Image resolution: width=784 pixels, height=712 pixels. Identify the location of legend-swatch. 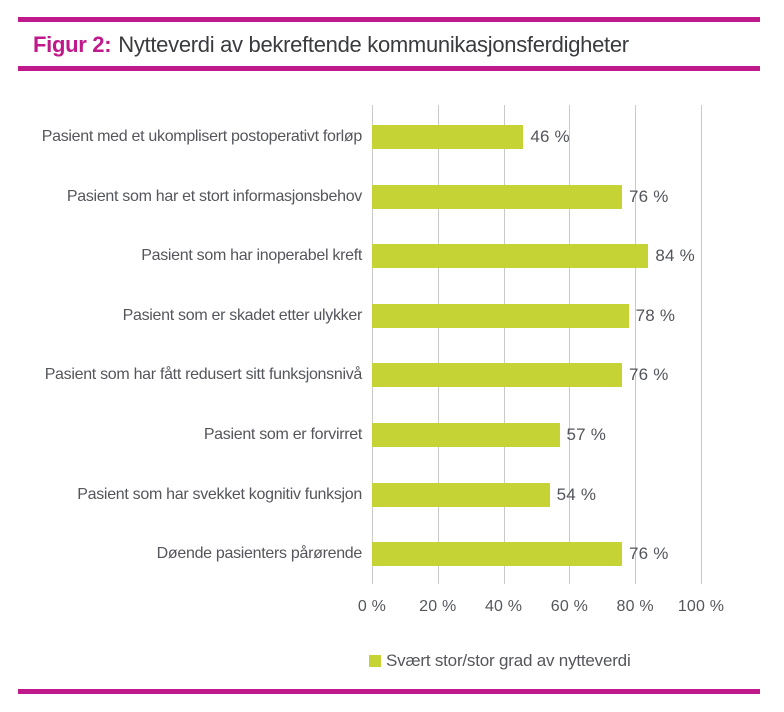
(375, 661).